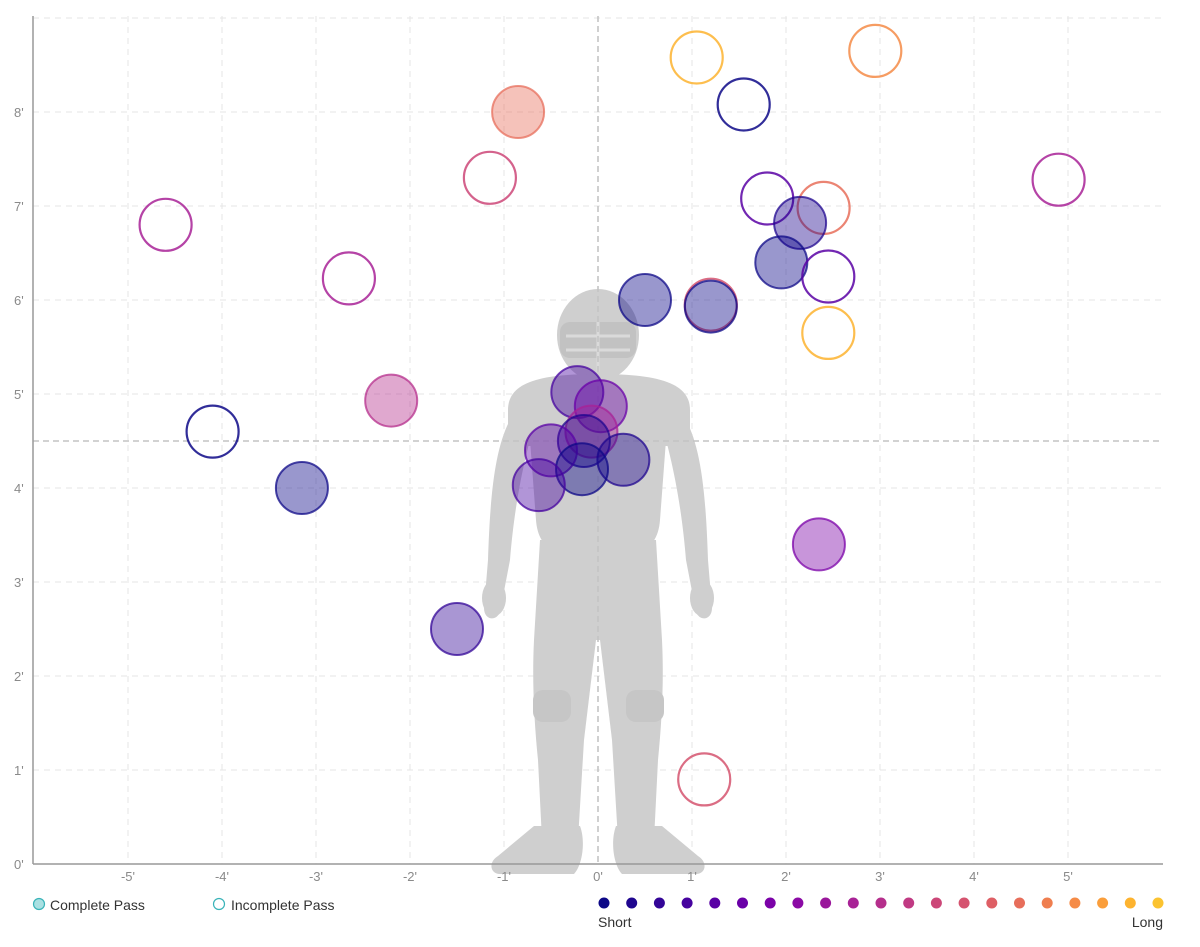  Describe the element at coordinates (504, 876) in the screenshot. I see `x-tick-label: -1'` at that location.